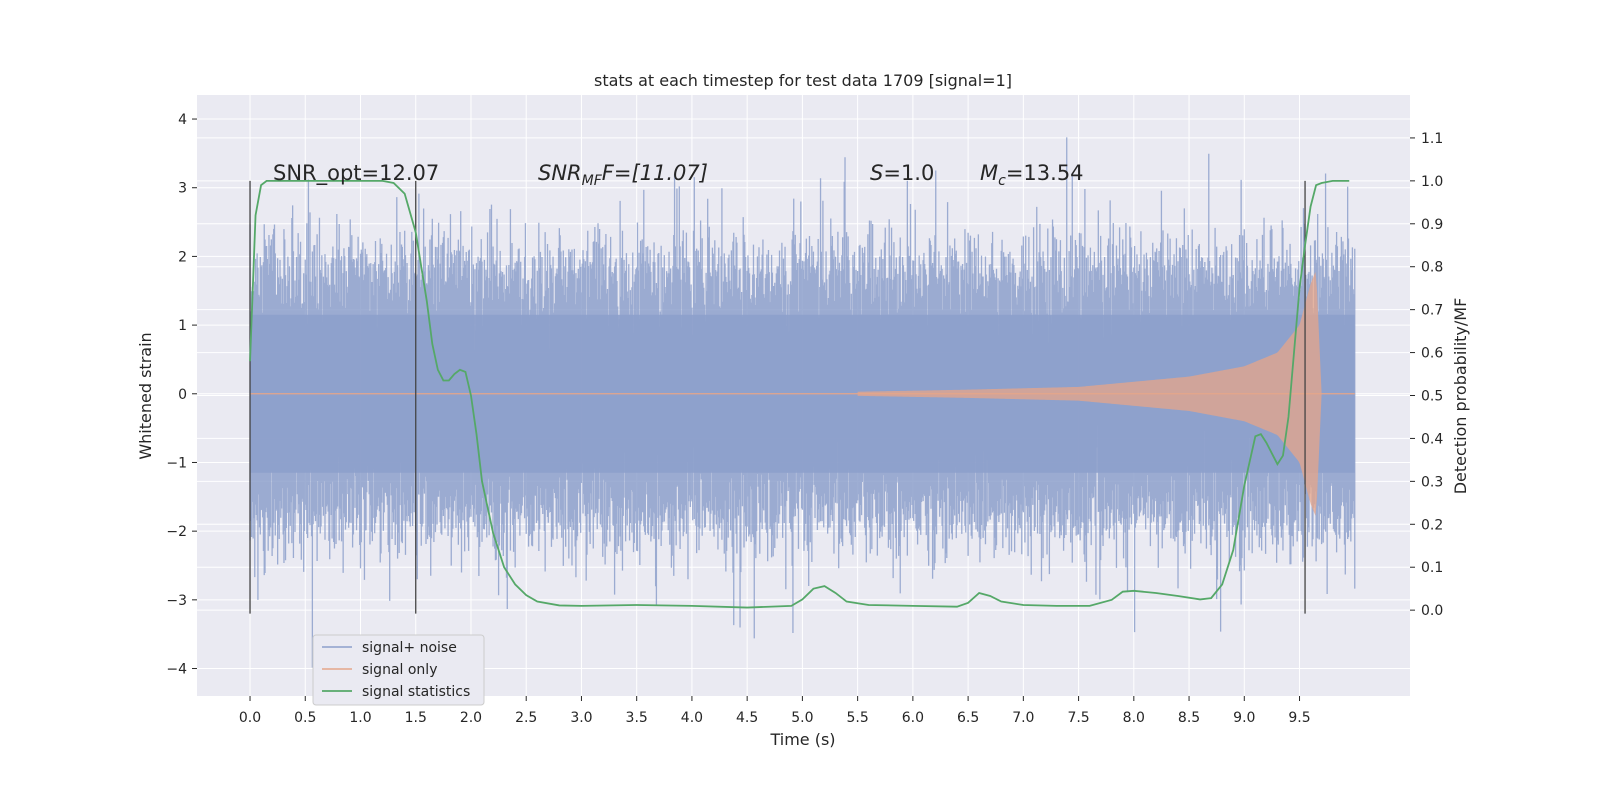 The height and width of the screenshot is (800, 1600). Describe the element at coordinates (637, 718) in the screenshot. I see `x-tick-label-7: 3.5` at that location.